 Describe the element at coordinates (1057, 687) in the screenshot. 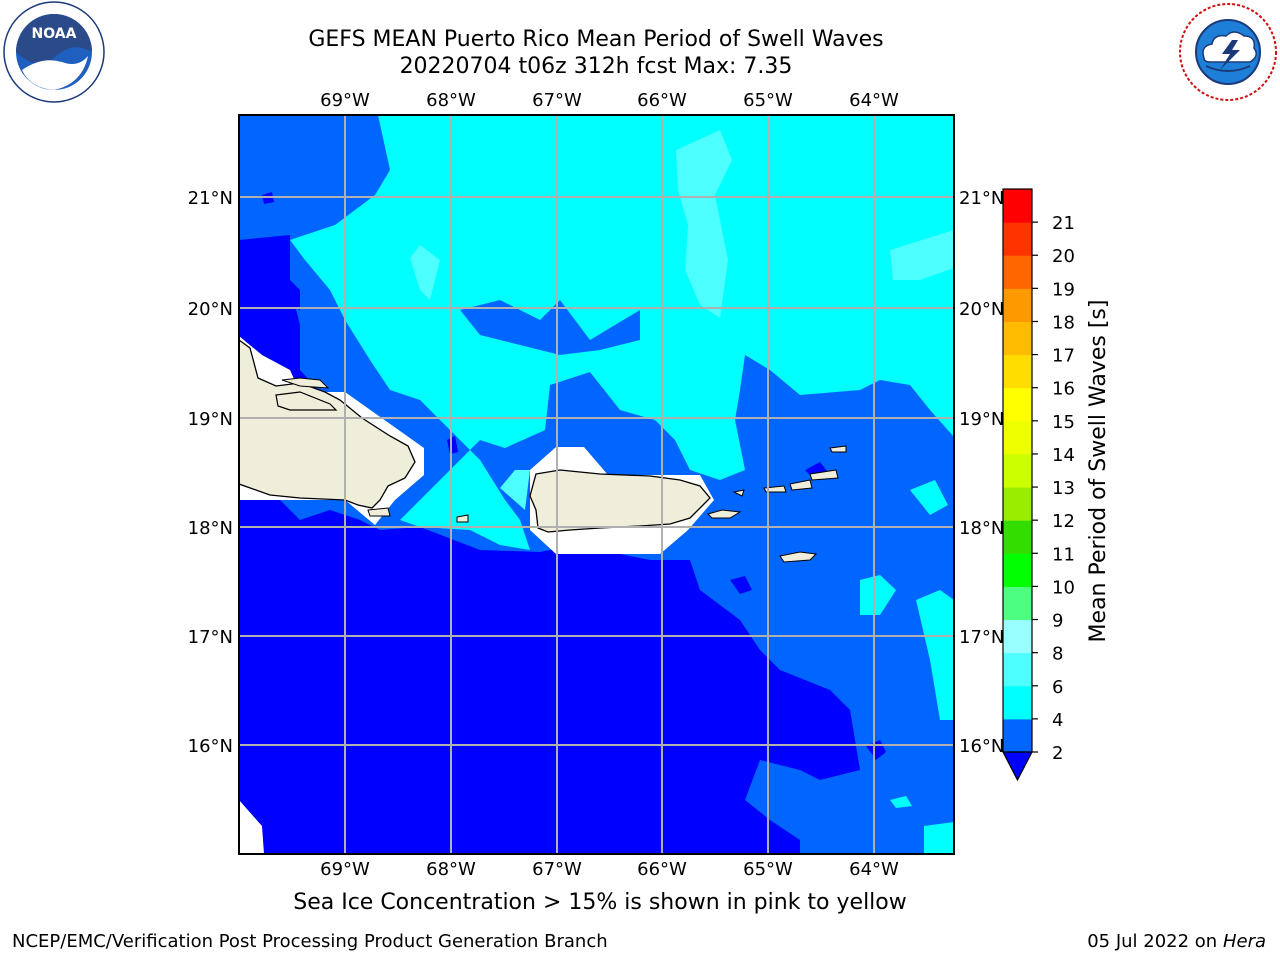

I see `colorbar-tick-label: 6` at that location.